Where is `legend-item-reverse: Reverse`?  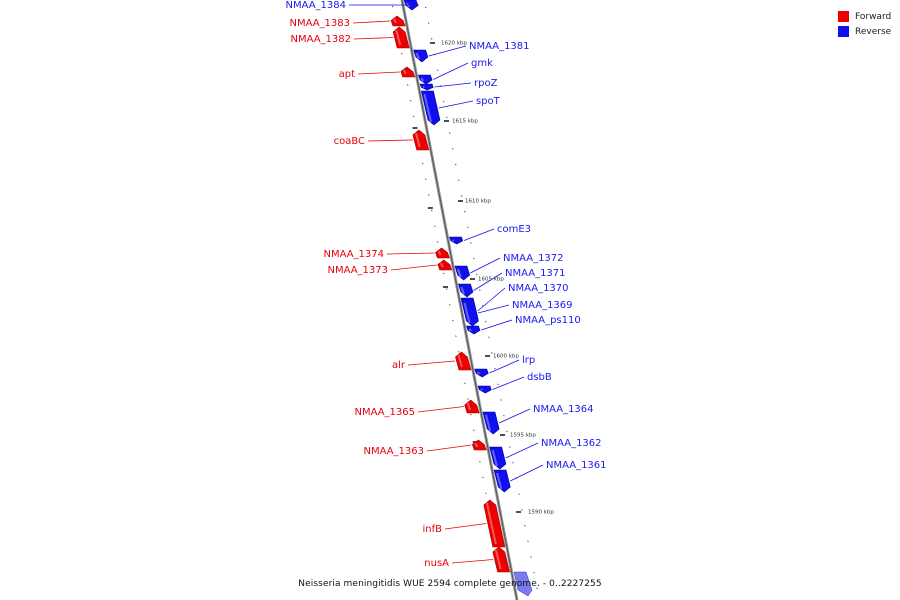 legend-item-reverse: Reverse is located at coordinates (864, 31).